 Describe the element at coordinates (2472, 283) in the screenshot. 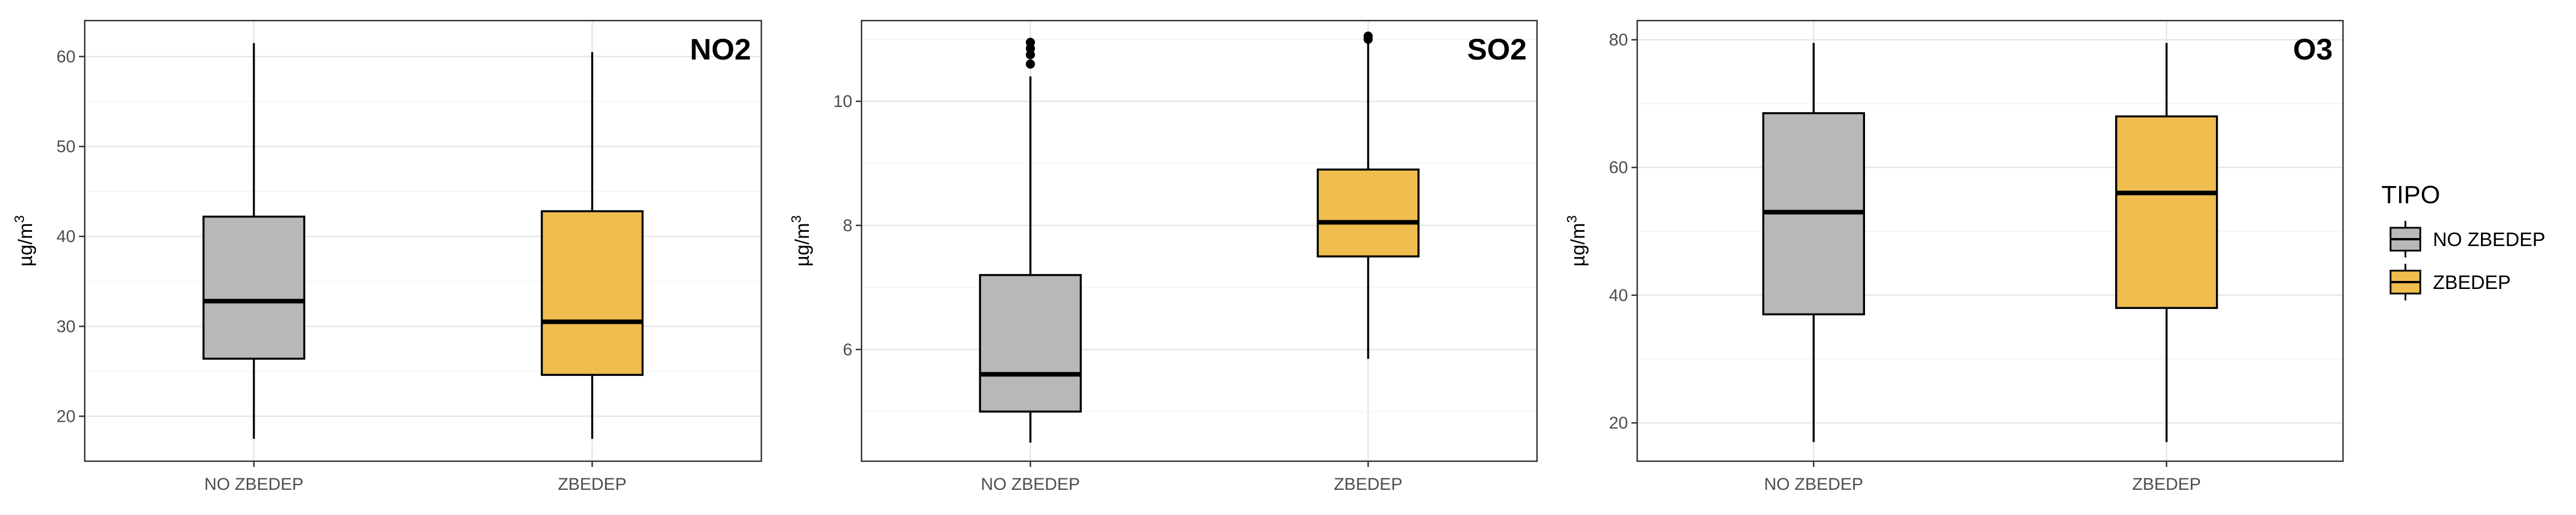

I see `legend-label: ZBEDEP` at that location.